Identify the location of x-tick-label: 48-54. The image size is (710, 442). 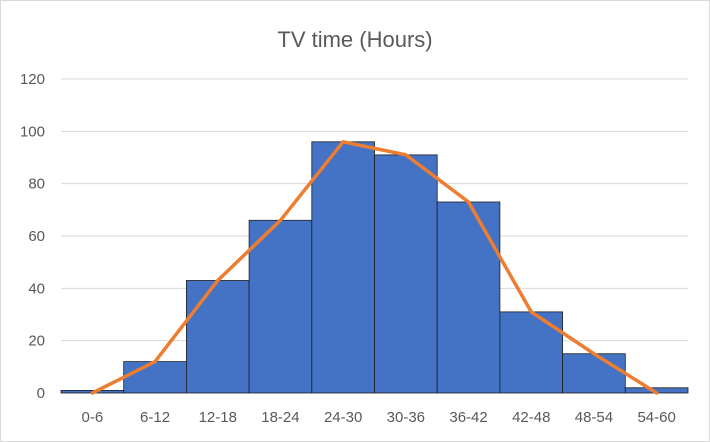
(594, 417).